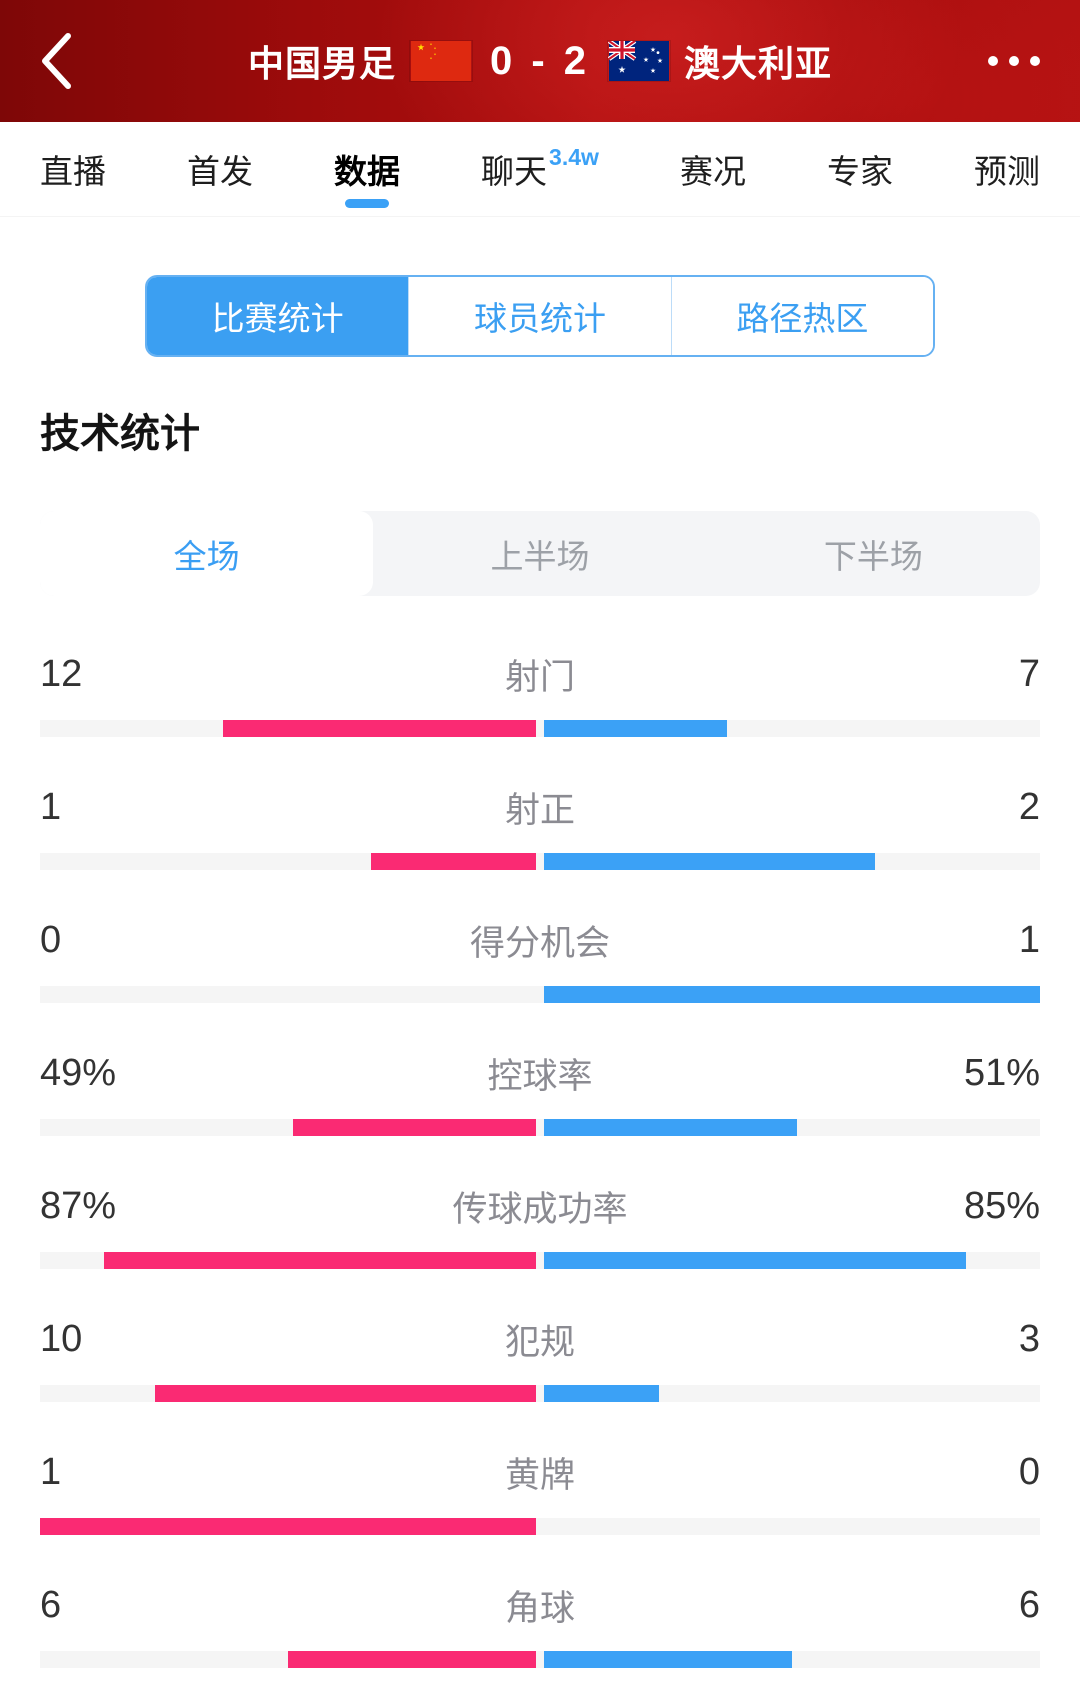 The image size is (1080, 1687). What do you see at coordinates (120, 434) in the screenshot?
I see `section-title: 技术统计` at bounding box center [120, 434].